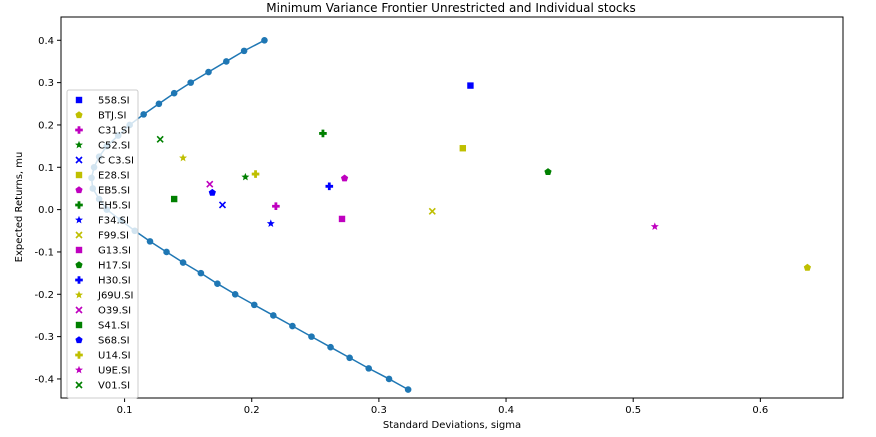 This screenshot has height=437, width=876. What do you see at coordinates (114, 176) in the screenshot?
I see `legend-label: E28.SI` at bounding box center [114, 176].